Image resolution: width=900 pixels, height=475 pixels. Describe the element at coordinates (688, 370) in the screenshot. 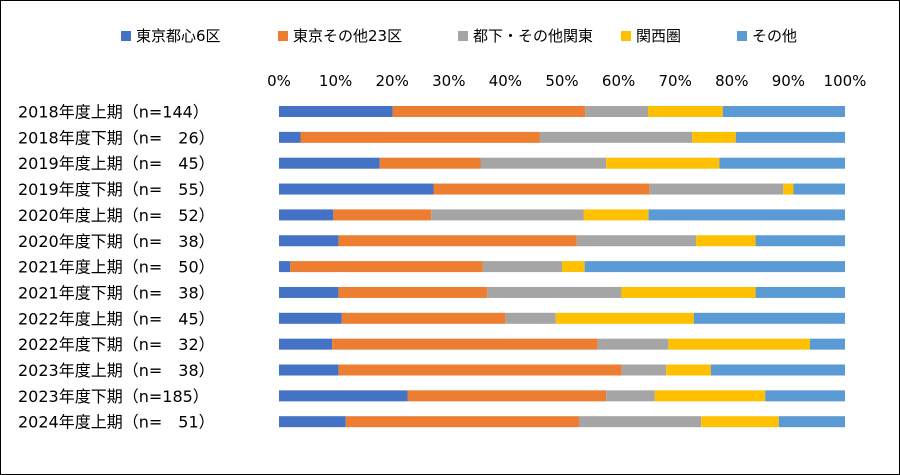

I see `bar-segment-row10-series3` at that location.